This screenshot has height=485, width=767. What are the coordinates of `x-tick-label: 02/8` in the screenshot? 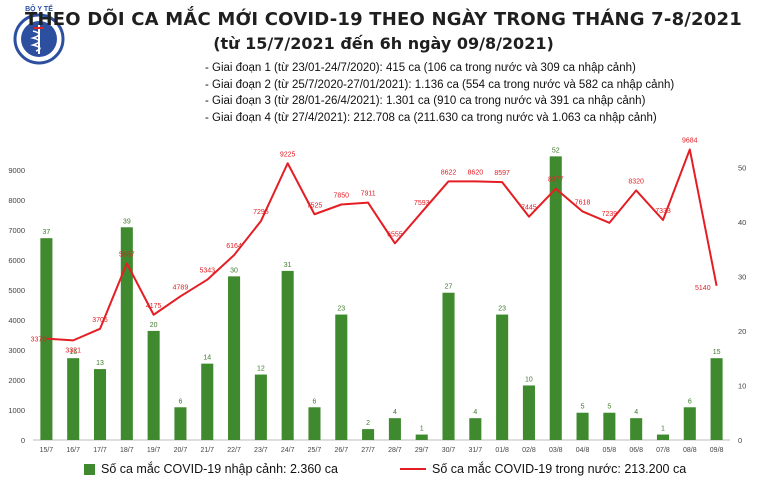 It's located at (529, 450).